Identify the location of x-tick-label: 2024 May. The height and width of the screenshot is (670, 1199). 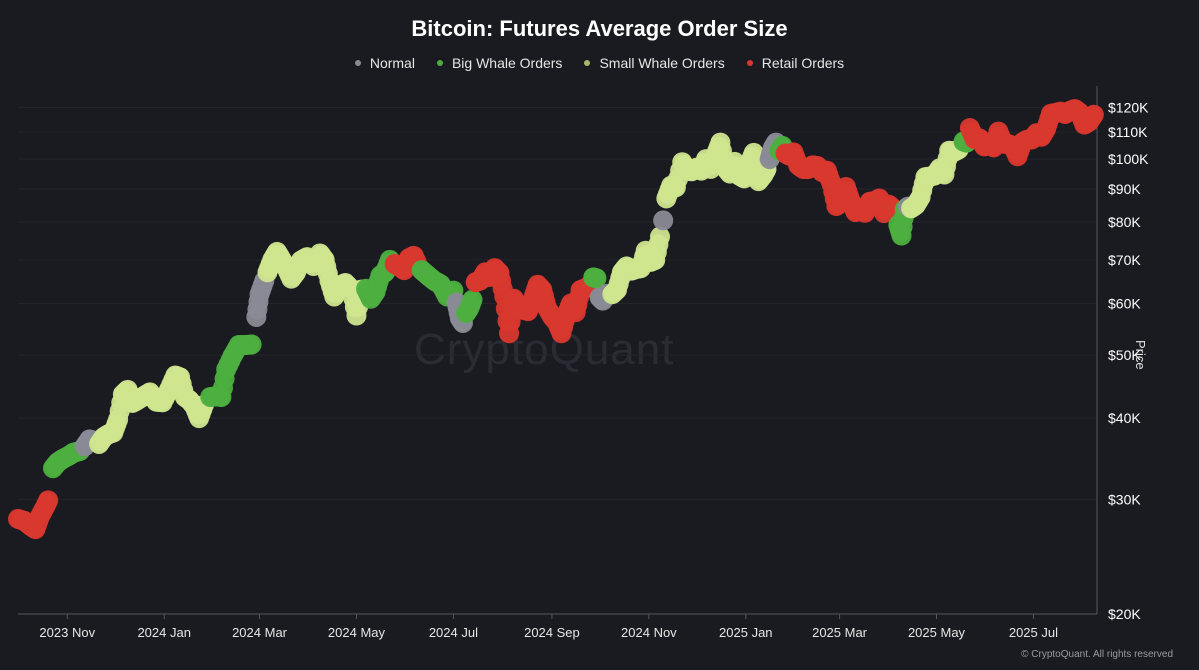
(357, 632).